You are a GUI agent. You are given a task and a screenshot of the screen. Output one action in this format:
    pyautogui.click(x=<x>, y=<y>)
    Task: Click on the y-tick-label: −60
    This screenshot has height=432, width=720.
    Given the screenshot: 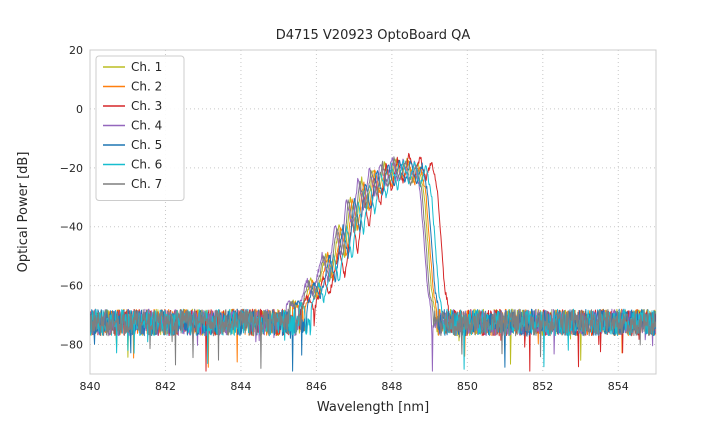 What is the action you would take?
    pyautogui.click(x=71, y=286)
    